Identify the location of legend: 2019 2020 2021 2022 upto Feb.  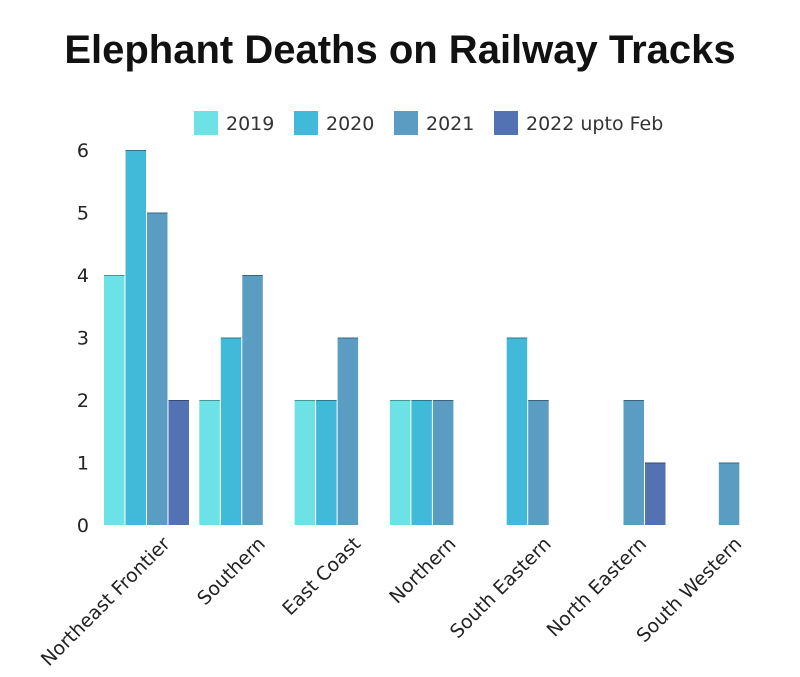
(428, 123).